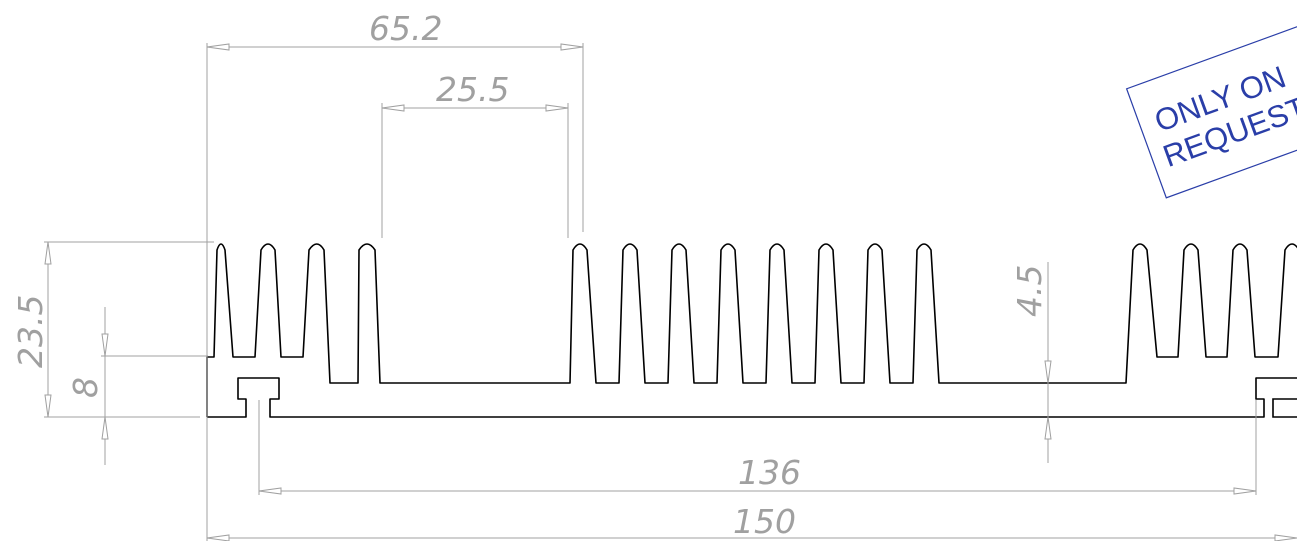 Image resolution: width=1297 pixels, height=541 pixels. What do you see at coordinates (1029, 291) in the screenshot?
I see `dim-base-thickness: 4.5` at bounding box center [1029, 291].